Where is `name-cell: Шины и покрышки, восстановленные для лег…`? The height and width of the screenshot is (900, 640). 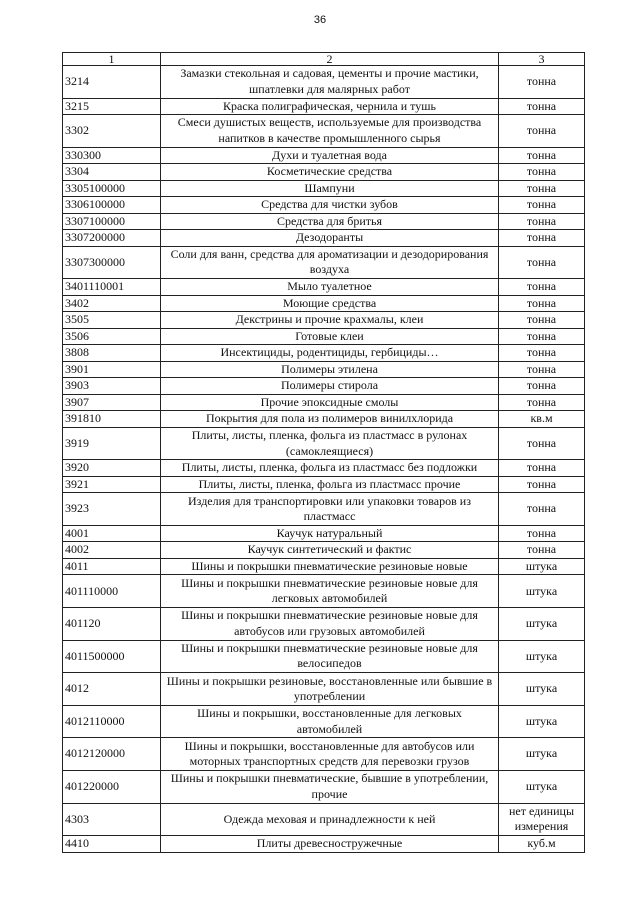
name-cell: Шины и покрышки, восстановленные для лег… is located at coordinates (329, 721).